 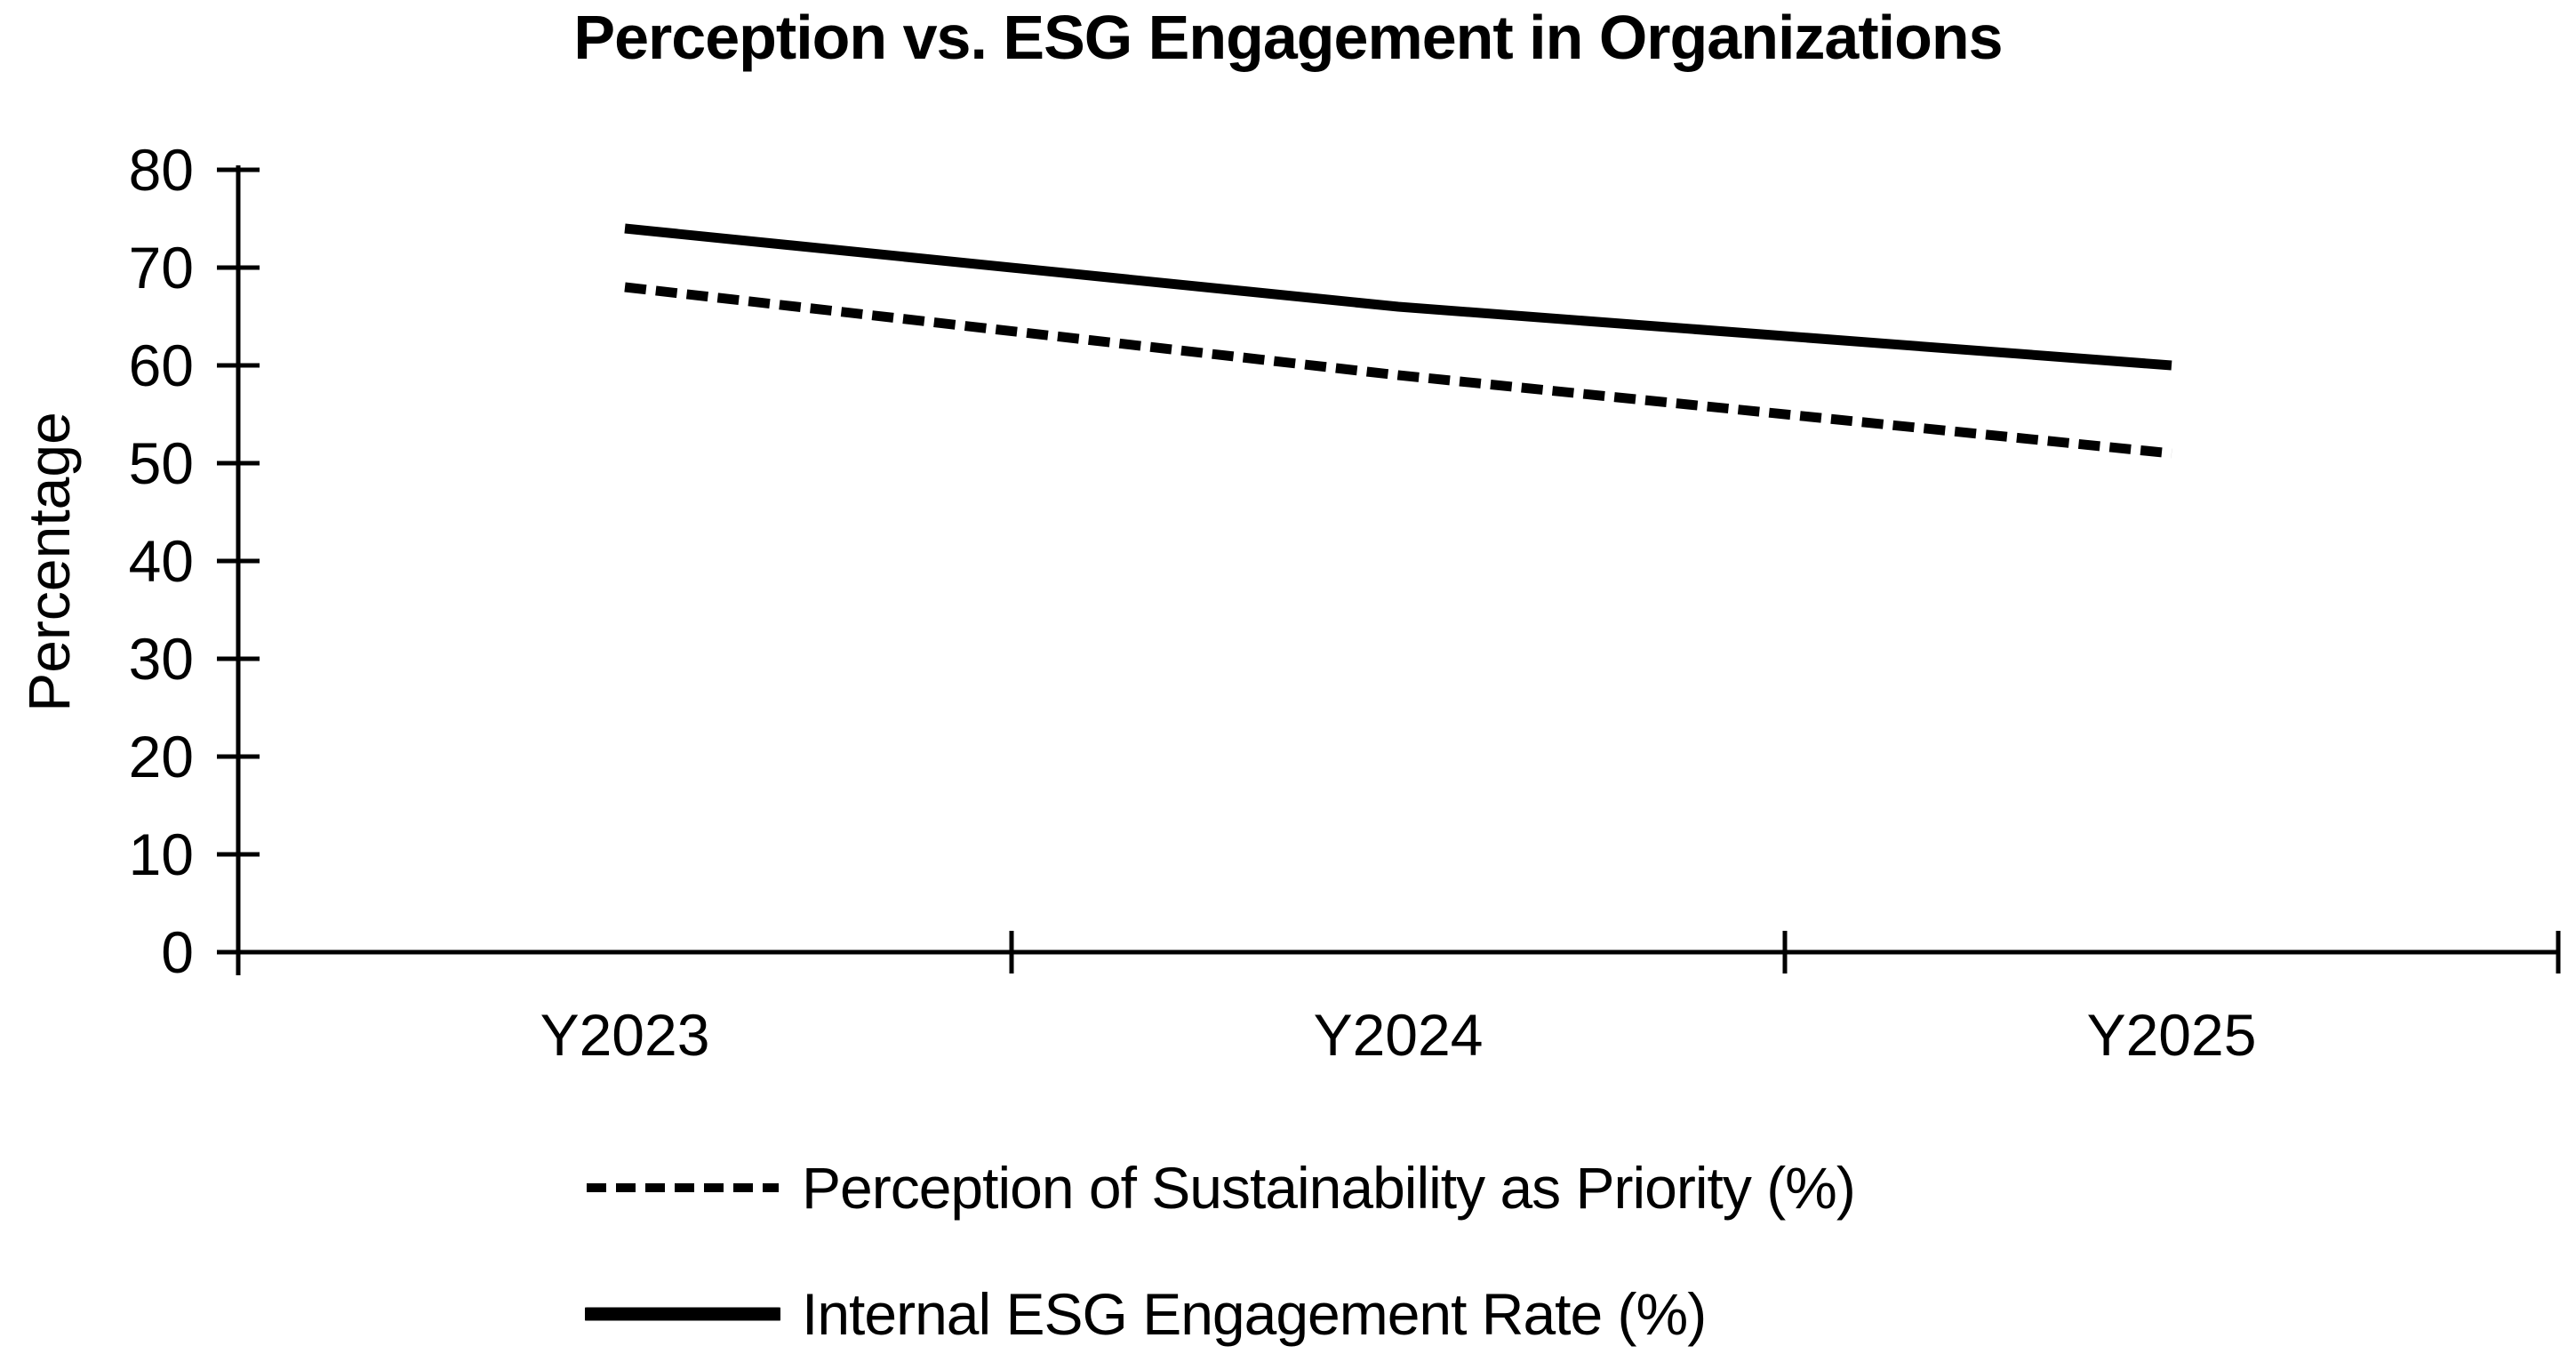 I want to click on y-tick-label: 70, so click(x=161, y=267).